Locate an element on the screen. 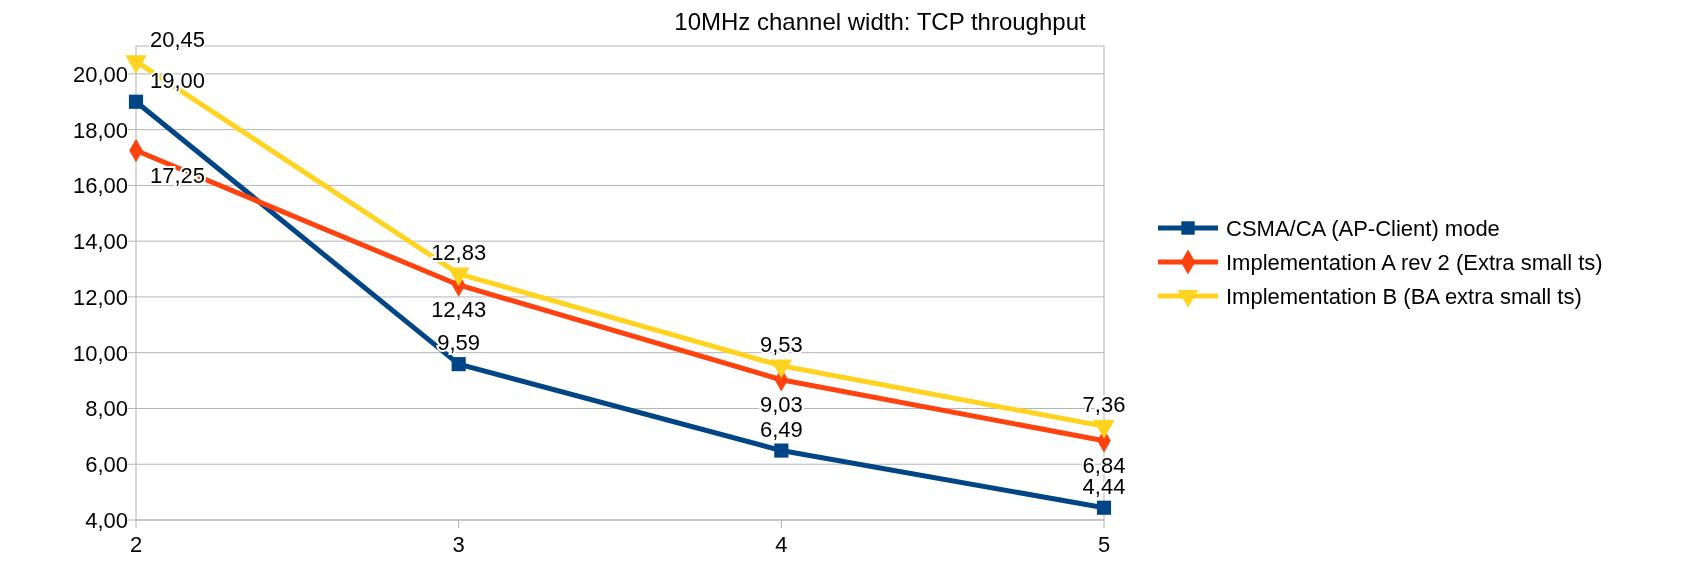 This screenshot has height=568, width=1681. data-label: 12,43 is located at coordinates (459, 309).